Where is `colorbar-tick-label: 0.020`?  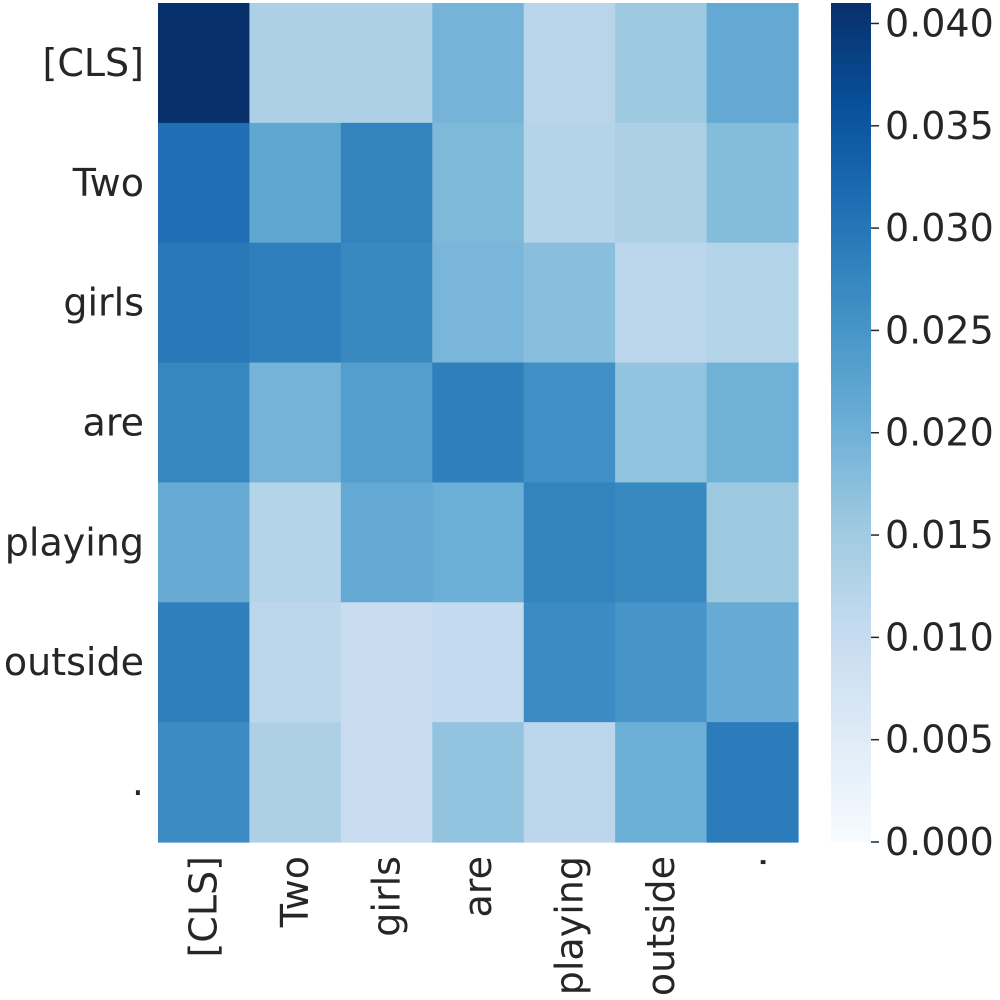 colorbar-tick-label: 0.020 is located at coordinates (939, 433).